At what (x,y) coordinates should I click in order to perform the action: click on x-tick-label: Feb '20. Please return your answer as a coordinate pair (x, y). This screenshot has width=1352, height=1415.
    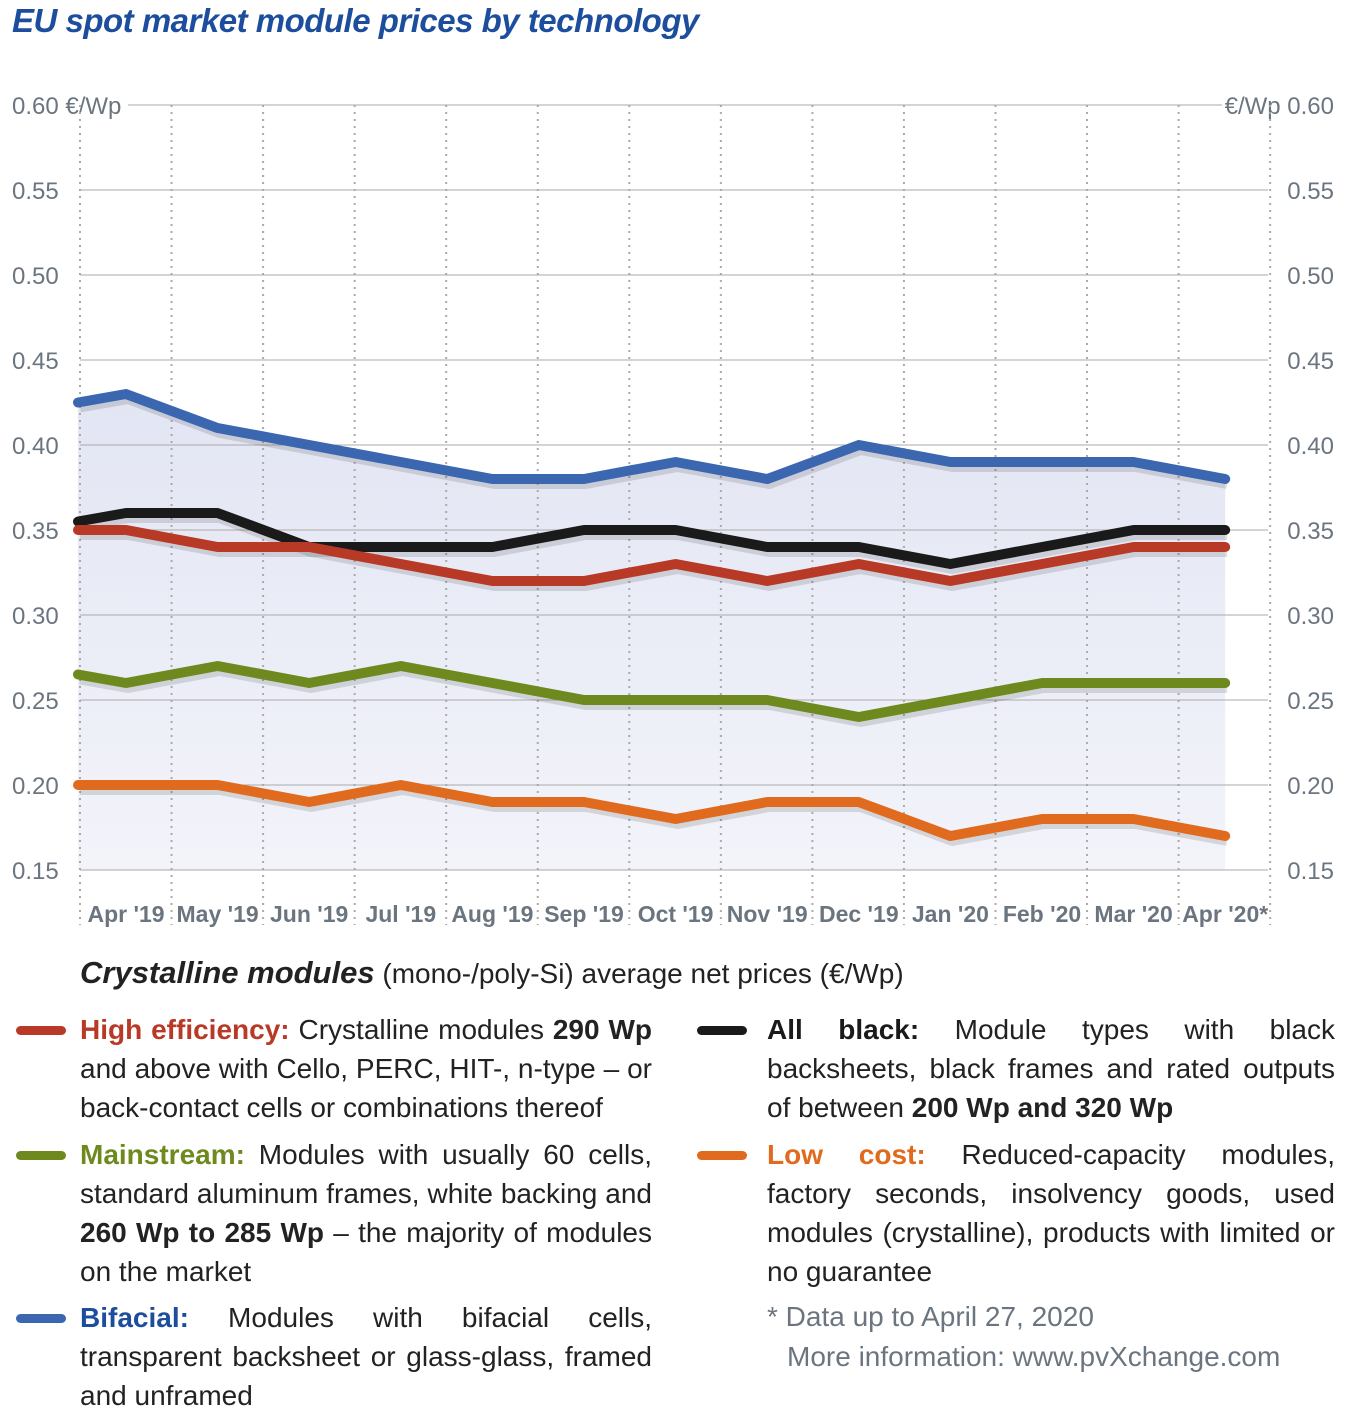
    Looking at the image, I should click on (1042, 914).